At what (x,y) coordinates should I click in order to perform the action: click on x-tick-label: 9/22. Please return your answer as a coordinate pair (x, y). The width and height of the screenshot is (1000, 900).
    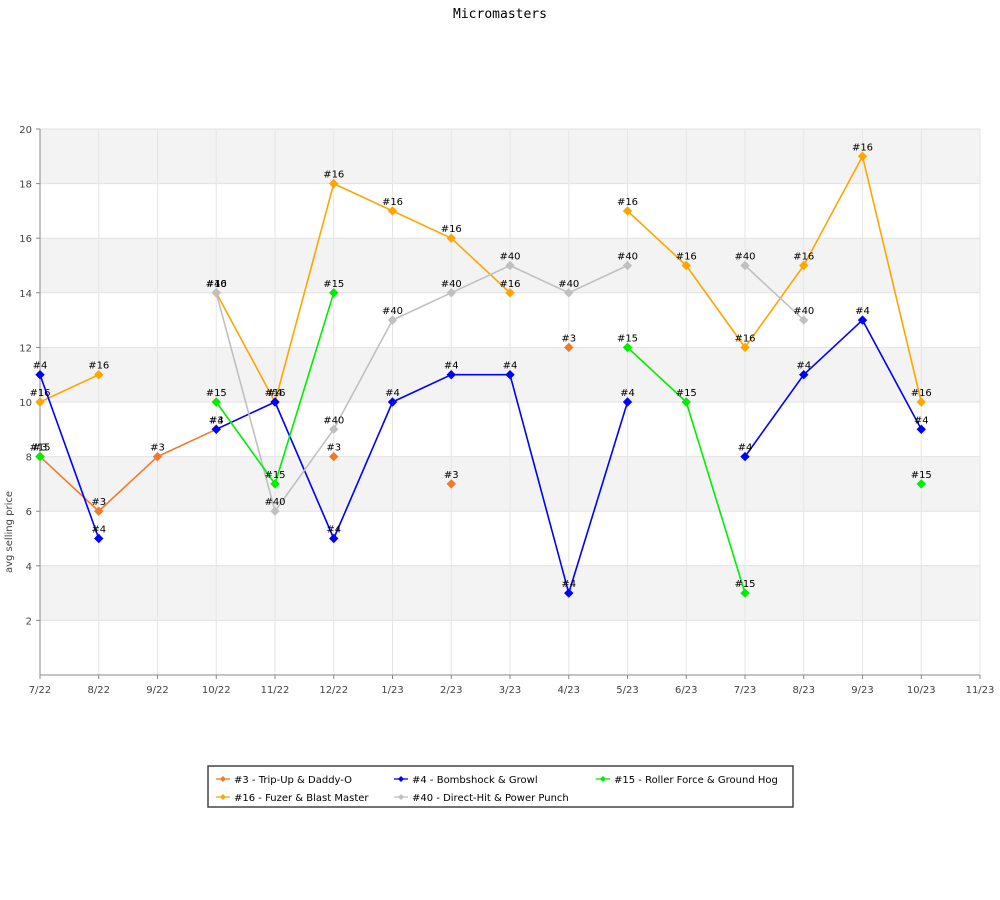
    Looking at the image, I should click on (157, 690).